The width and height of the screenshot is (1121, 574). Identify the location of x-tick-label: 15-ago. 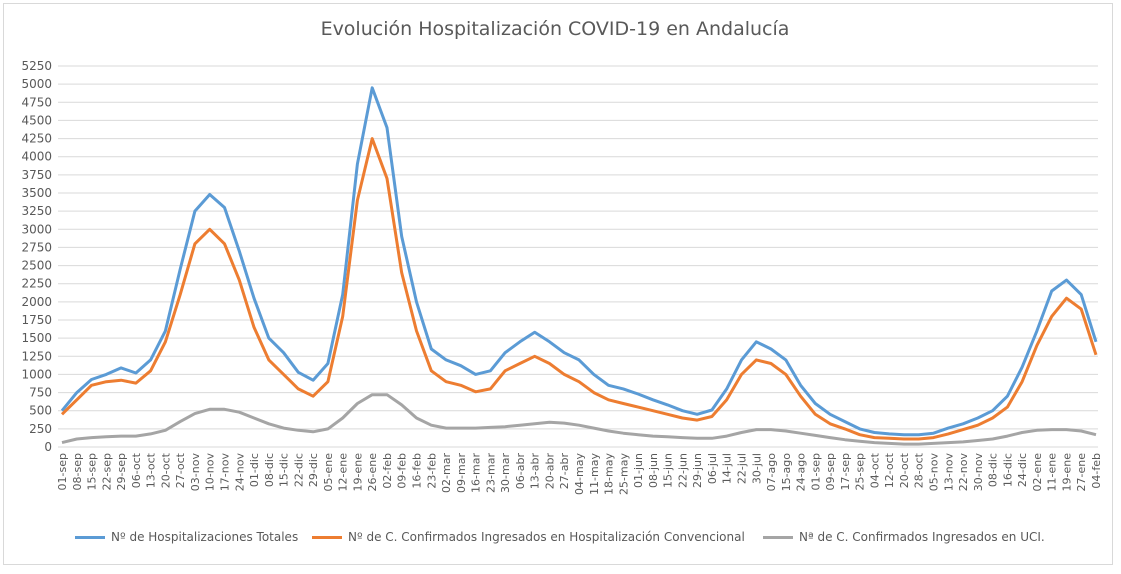
(786, 472).